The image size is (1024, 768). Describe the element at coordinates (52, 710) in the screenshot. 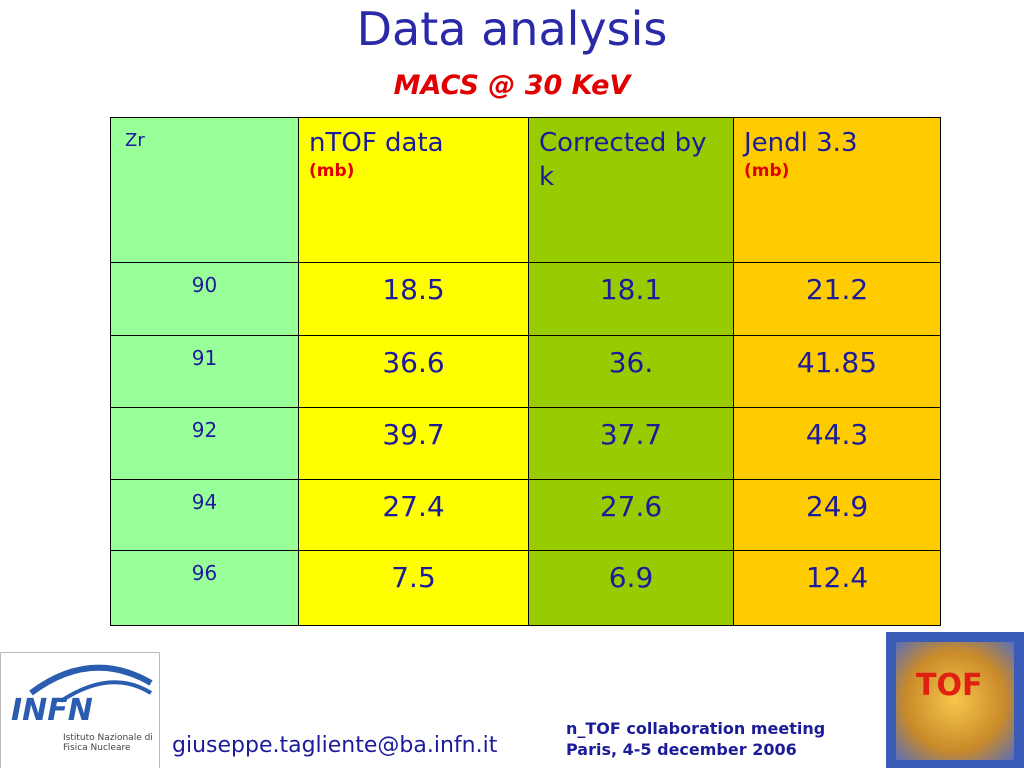

I see `infn-text: INFN` at that location.